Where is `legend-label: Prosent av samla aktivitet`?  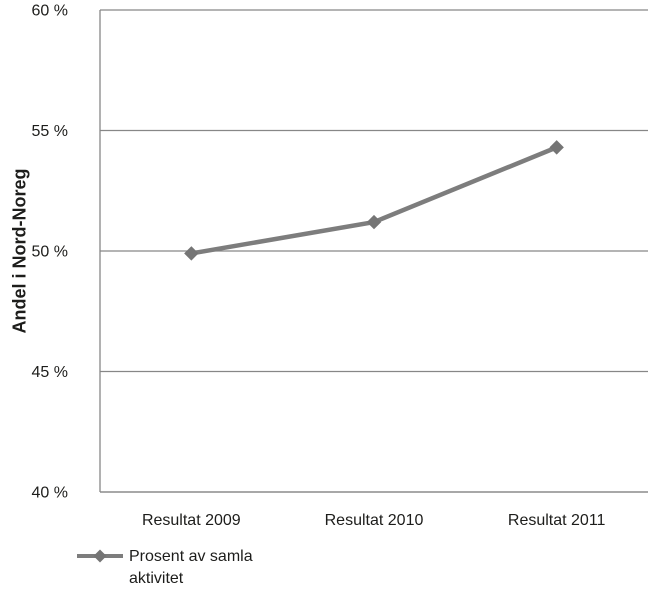 legend-label: Prosent av samla aktivitet is located at coordinates (191, 568).